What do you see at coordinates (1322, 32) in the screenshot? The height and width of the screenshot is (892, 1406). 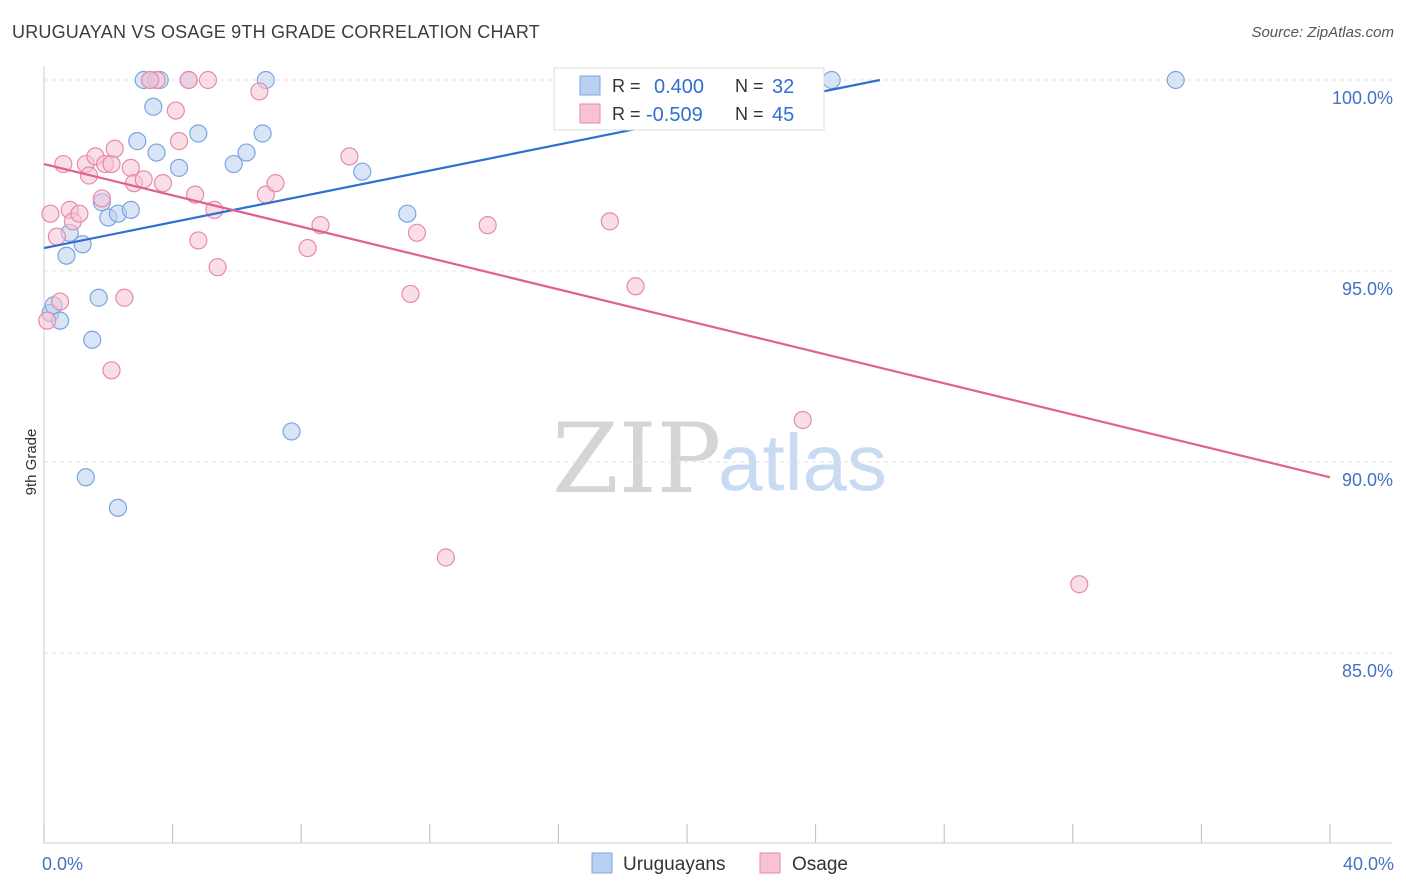 I see `chart-source: Source: ZipAtlas.com` at bounding box center [1322, 32].